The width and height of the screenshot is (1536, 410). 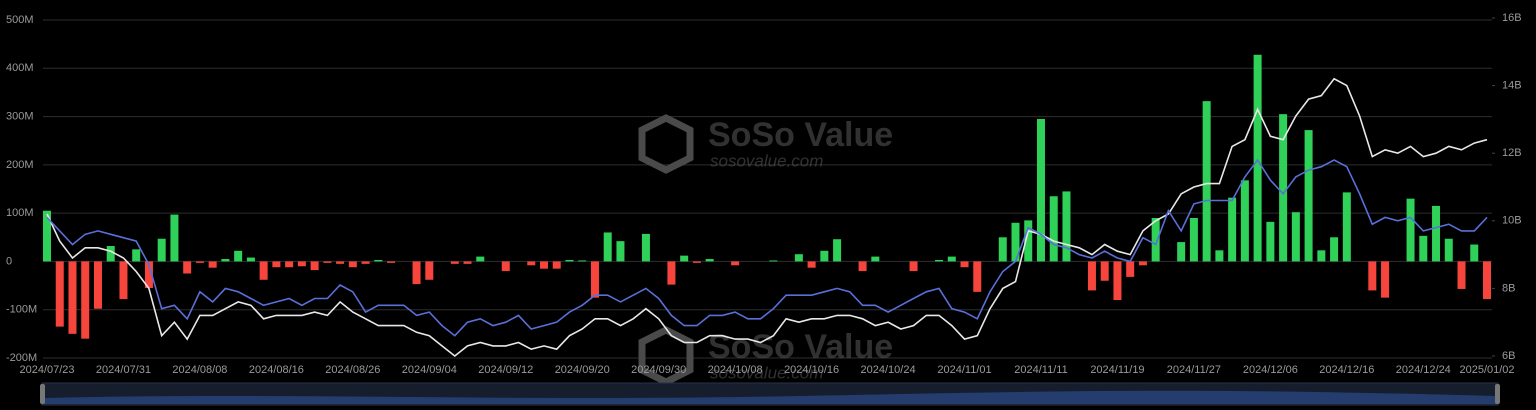 I want to click on x-tick-label: 2025/01/02, so click(x=1486, y=370).